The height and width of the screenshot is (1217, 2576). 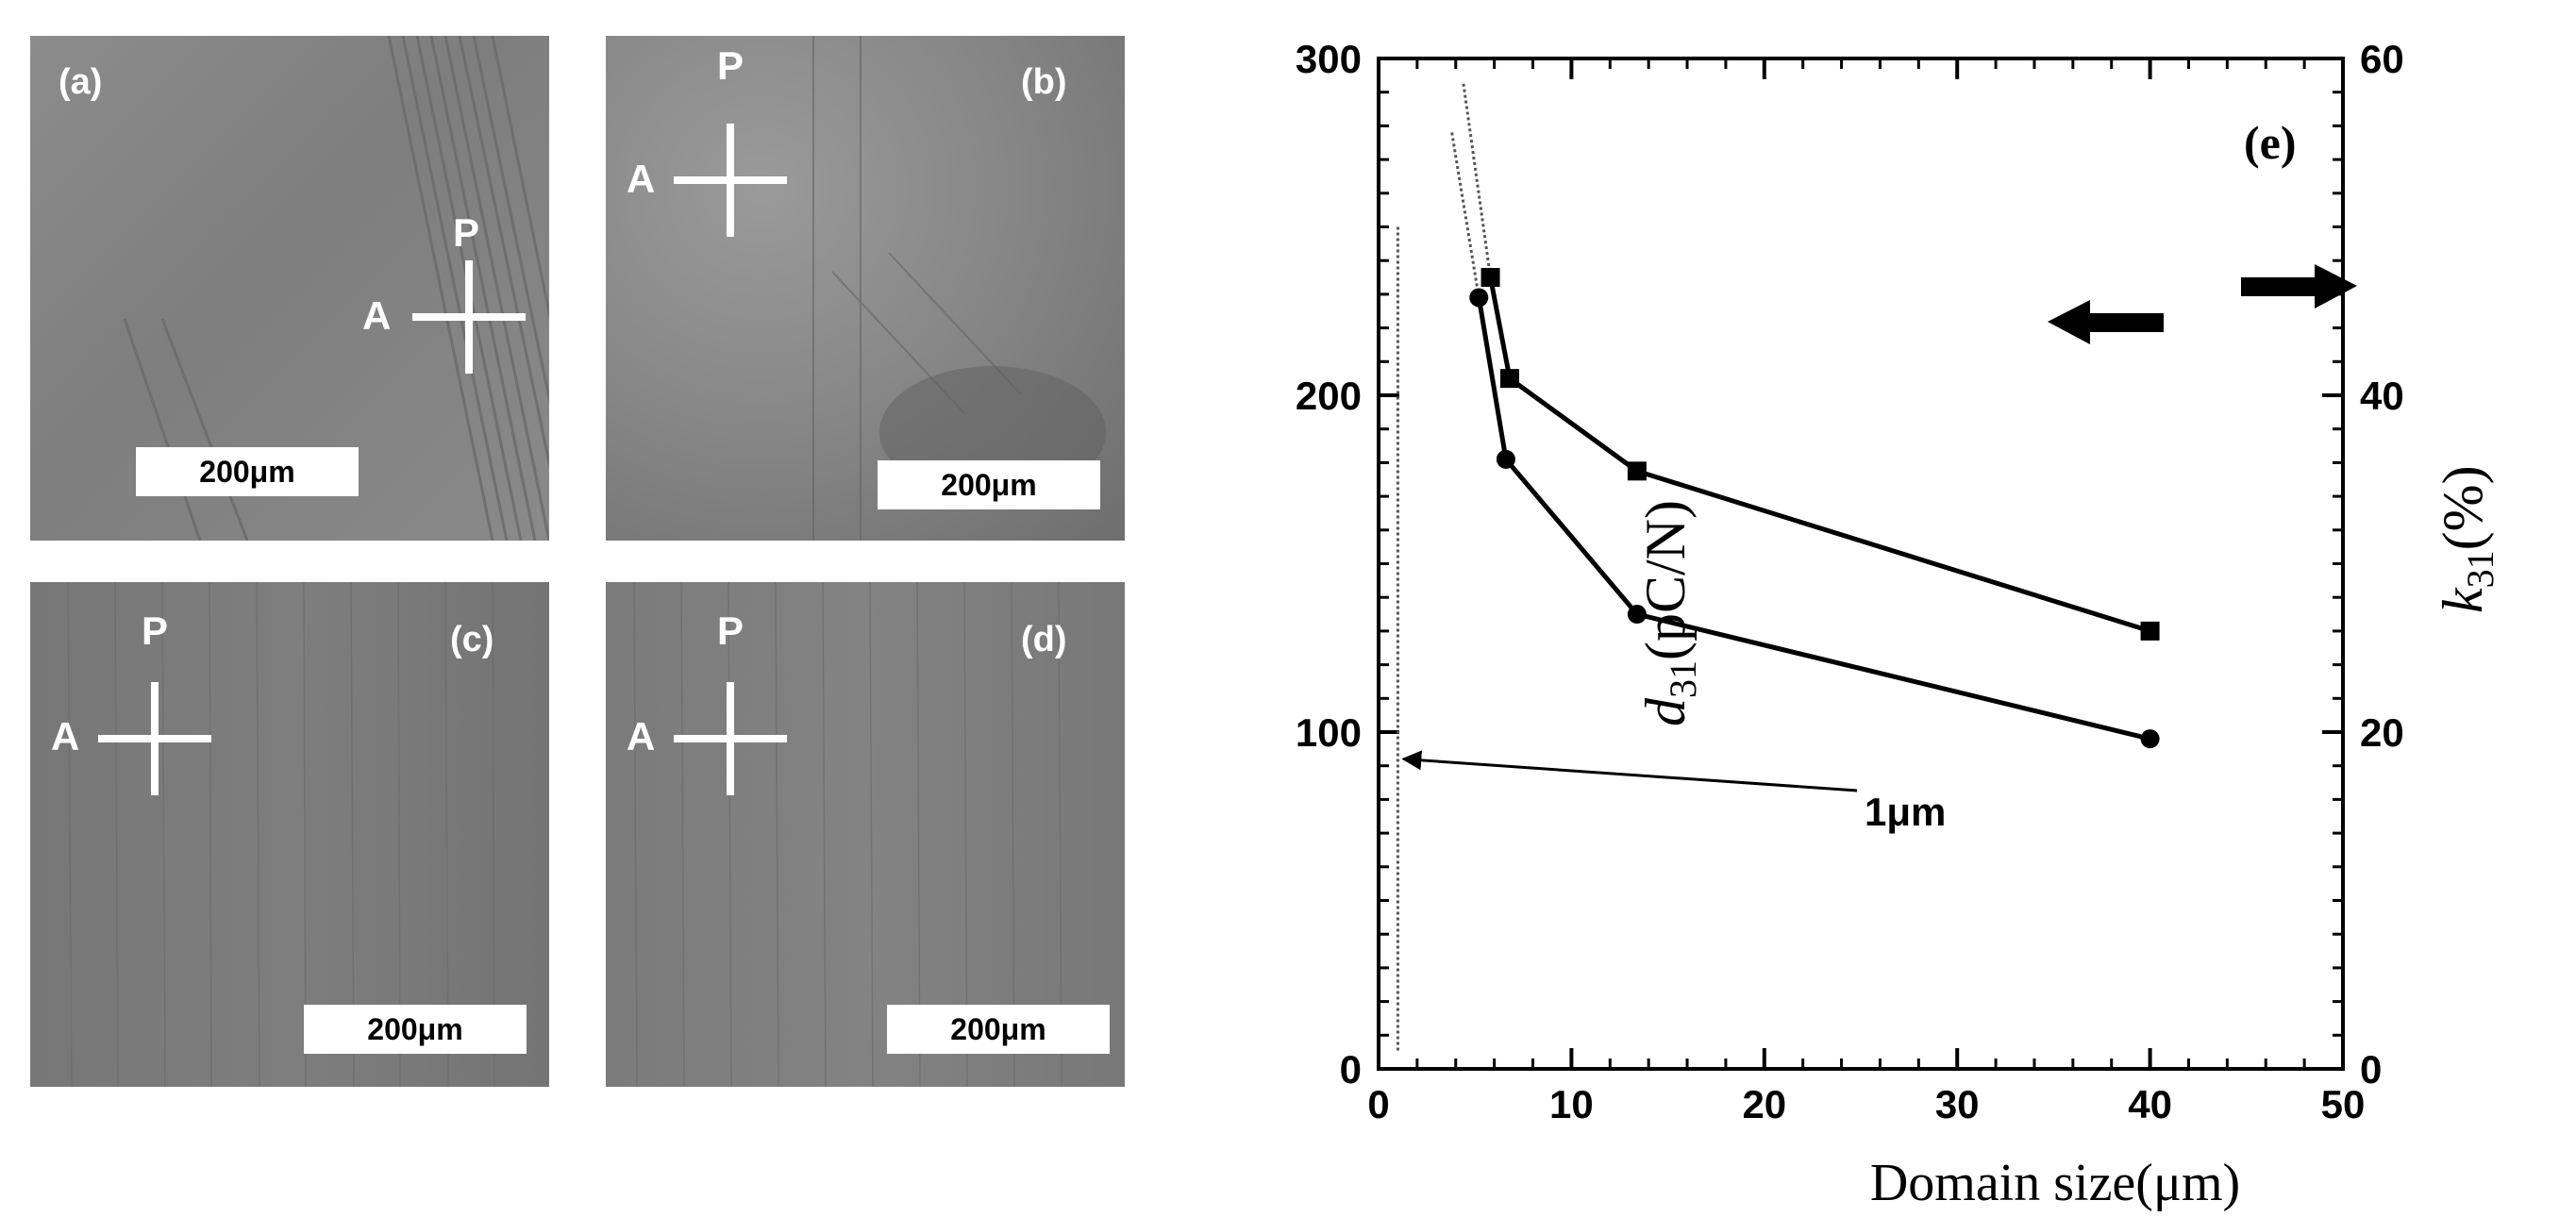 I want to click on series-d31-points, so click(x=1814, y=518).